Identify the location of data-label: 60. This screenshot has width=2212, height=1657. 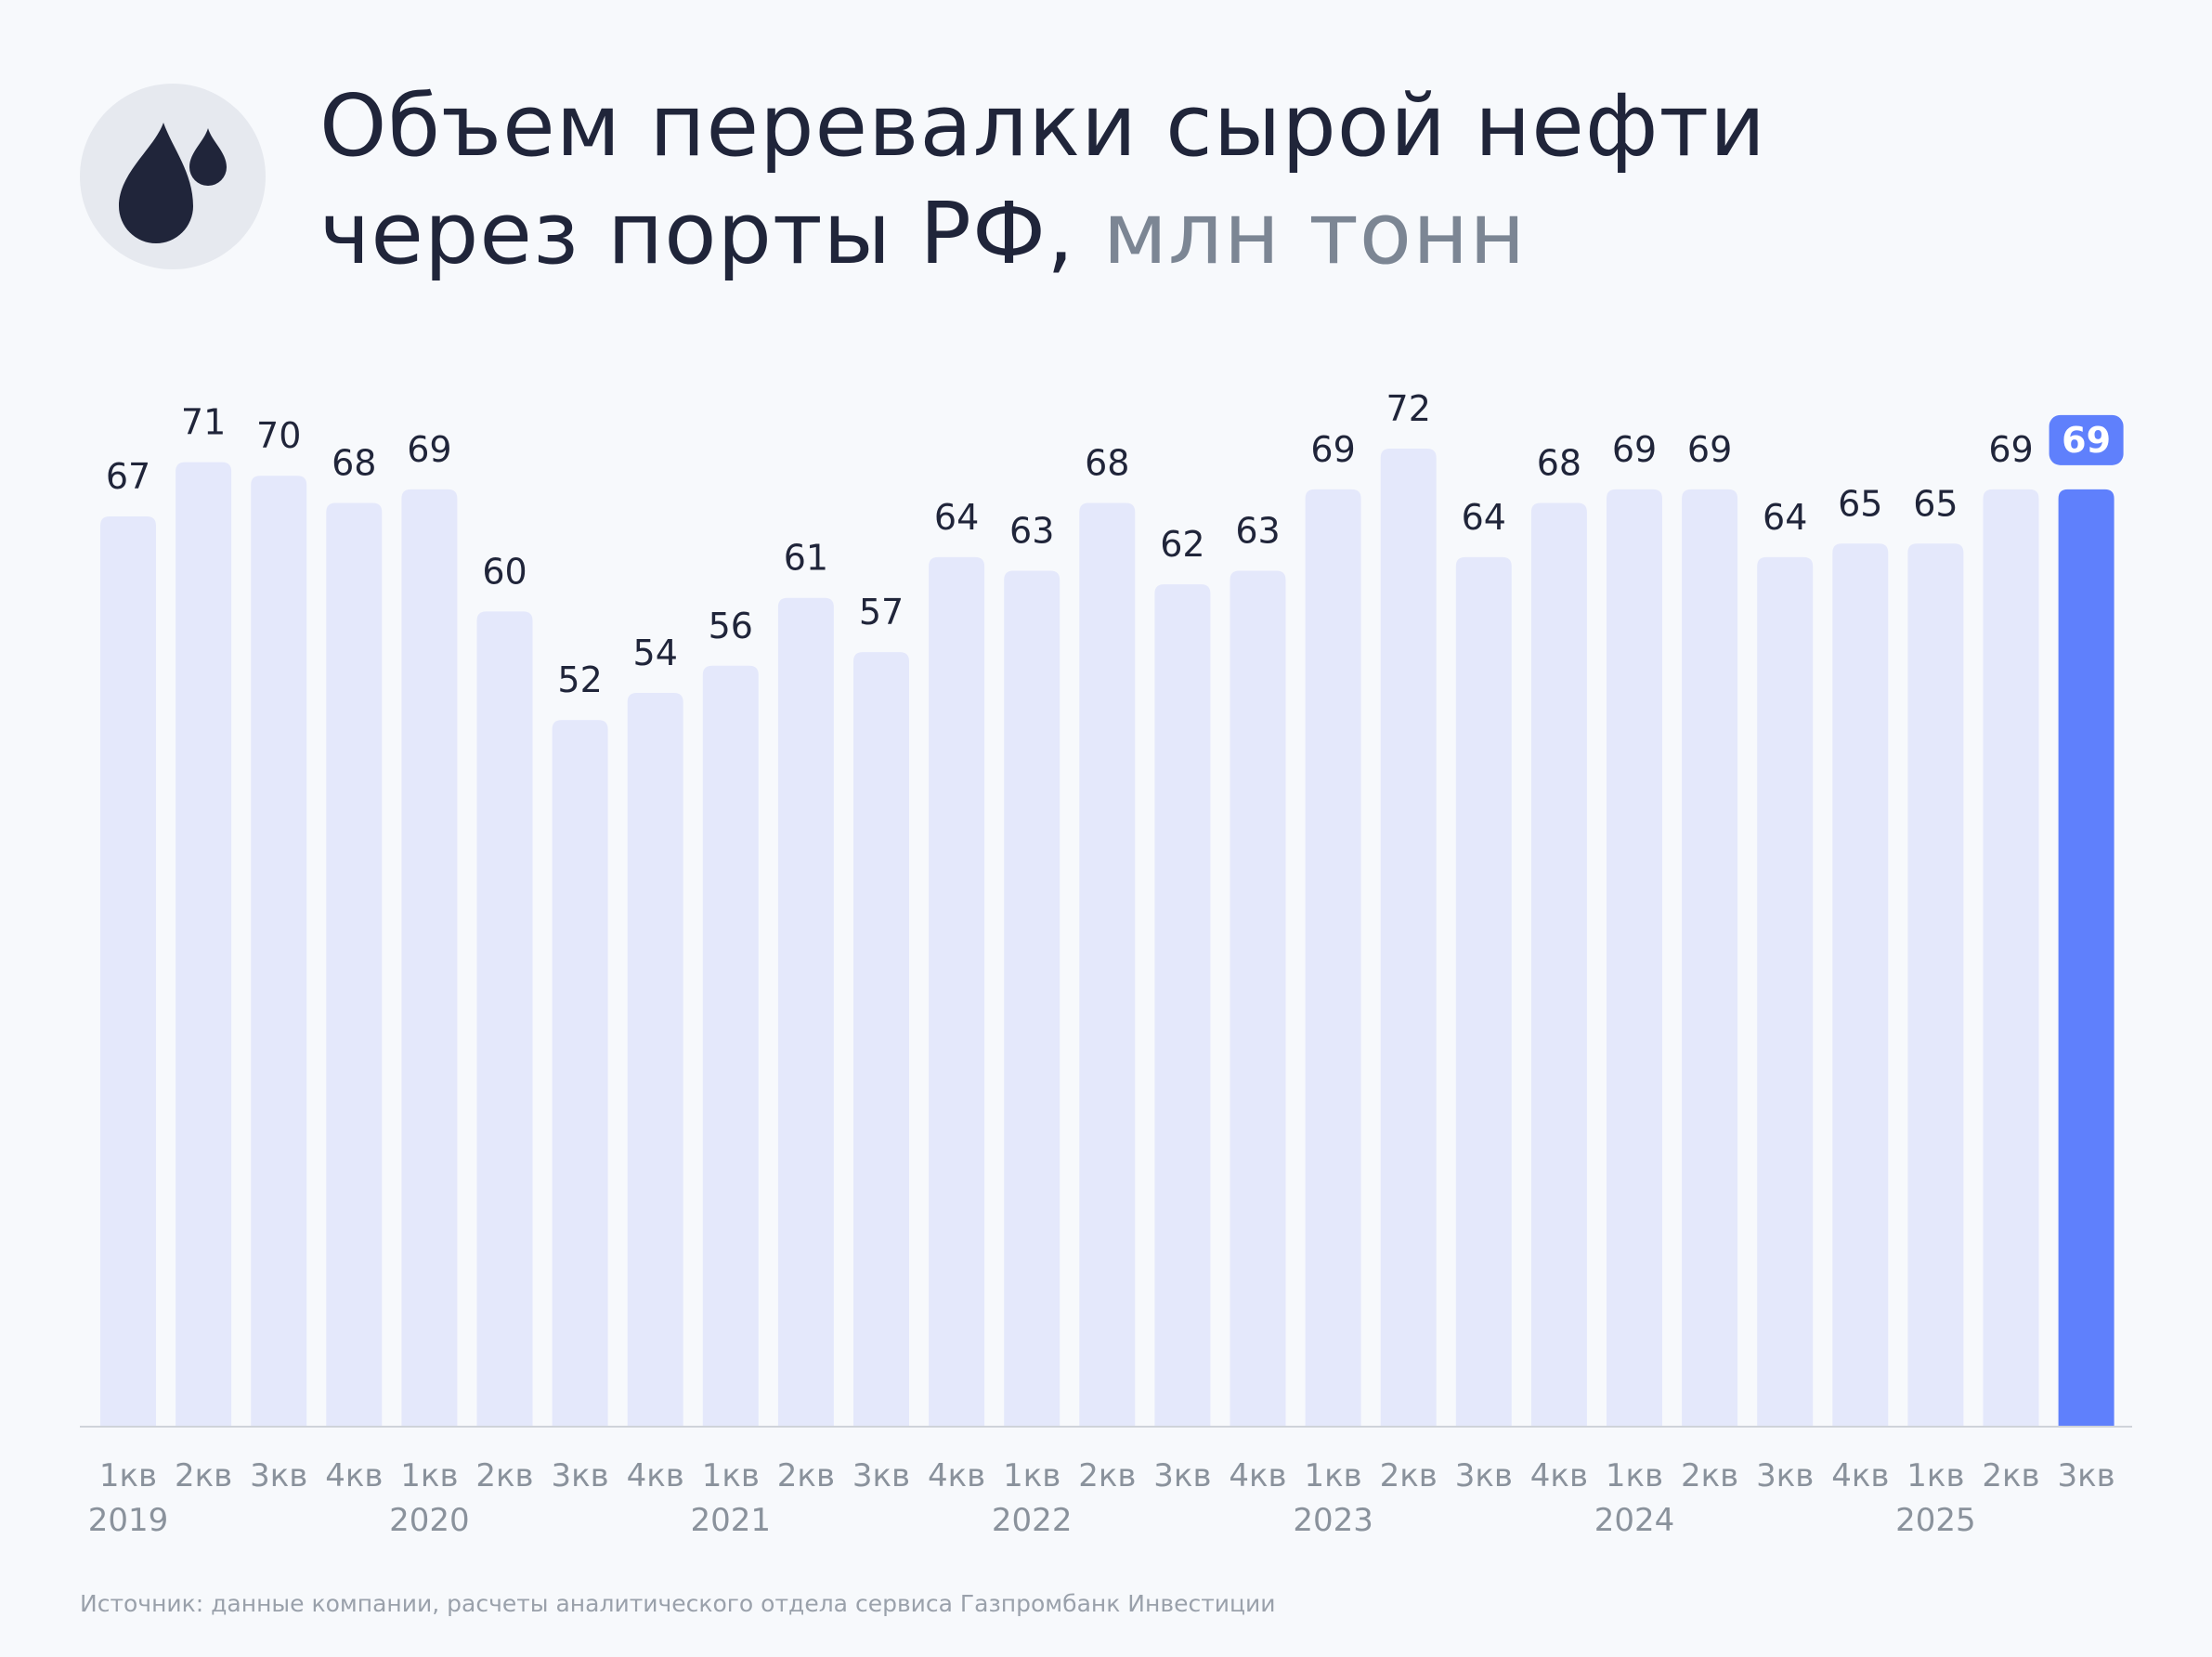
(505, 571).